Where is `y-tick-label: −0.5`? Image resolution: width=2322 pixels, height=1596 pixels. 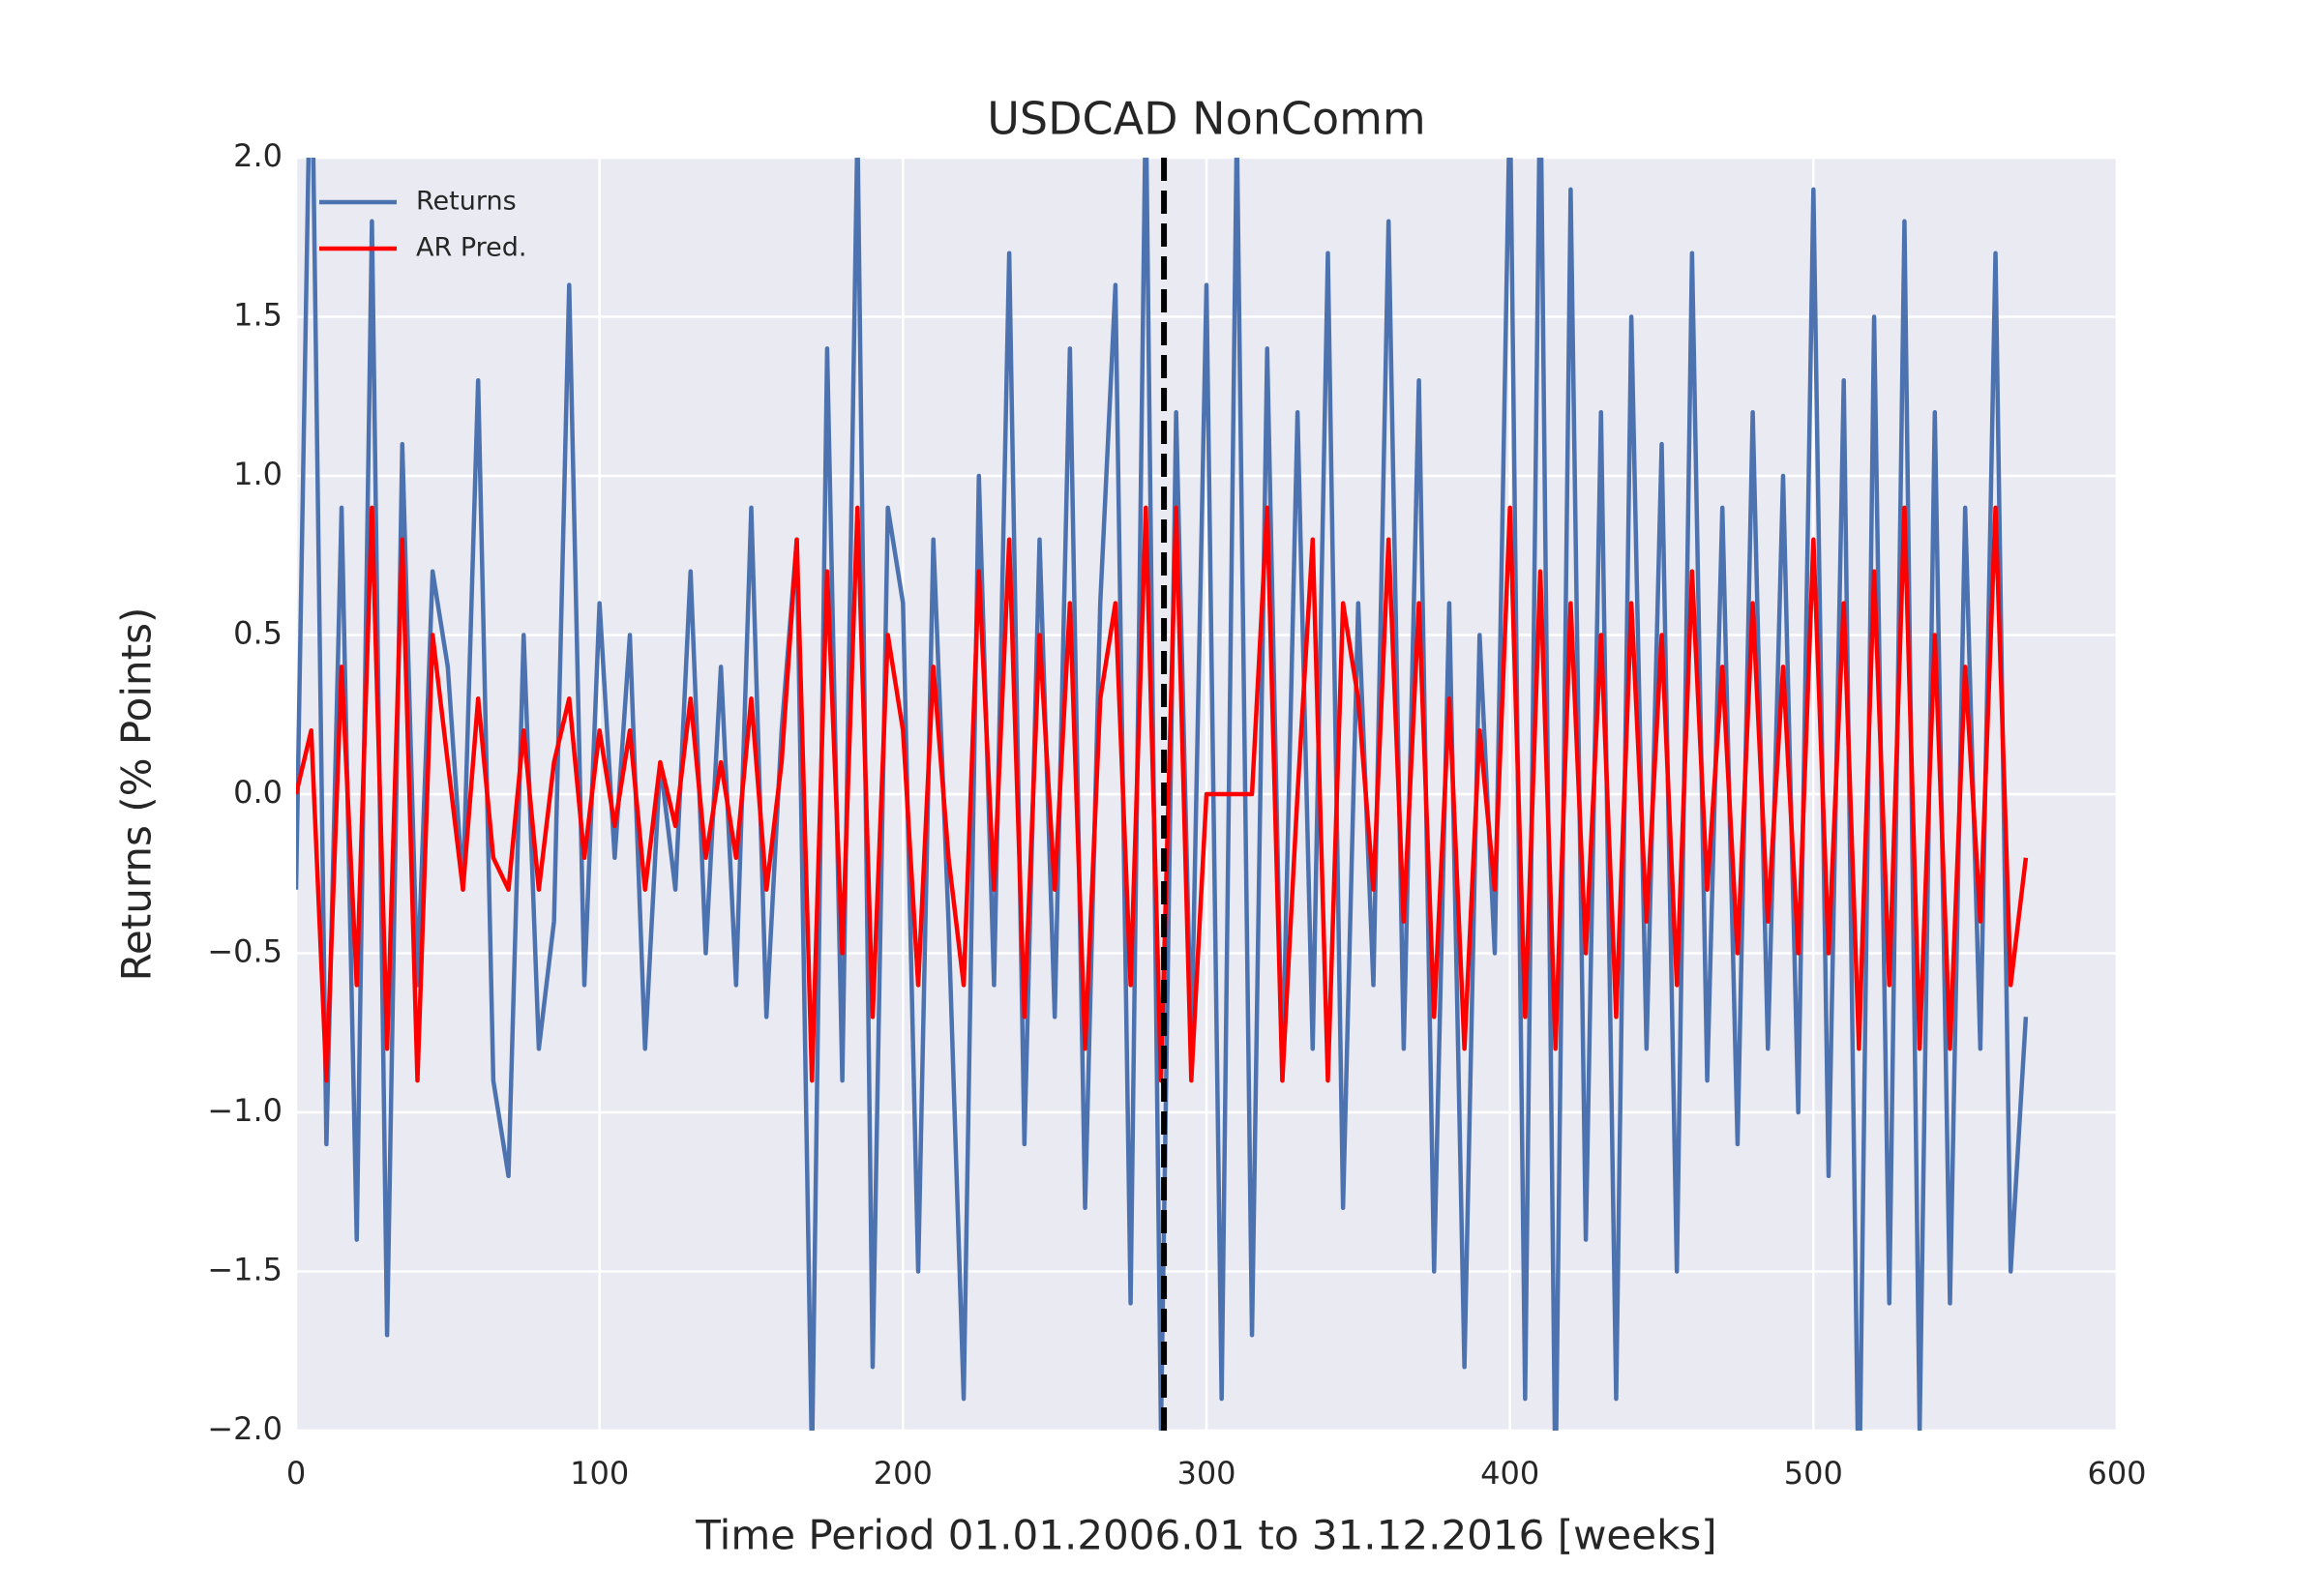
y-tick-label: −0.5 is located at coordinates (245, 951).